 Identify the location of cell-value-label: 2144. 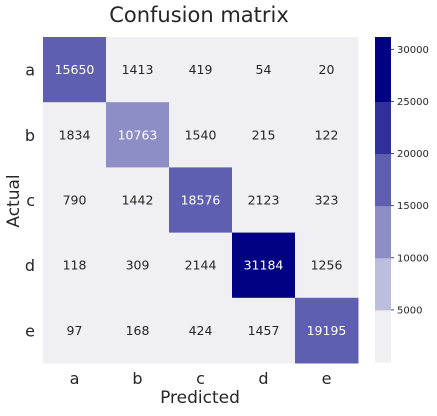
(201, 265).